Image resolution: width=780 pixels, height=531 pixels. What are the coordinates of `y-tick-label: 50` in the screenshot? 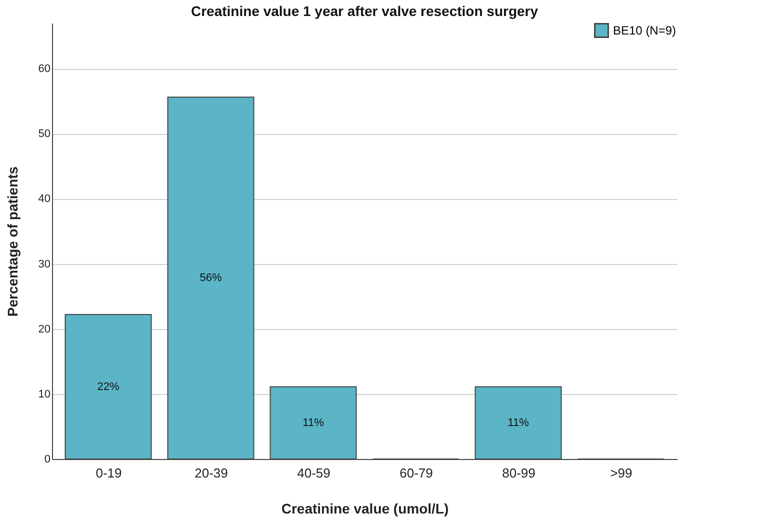 It's located at (44, 134).